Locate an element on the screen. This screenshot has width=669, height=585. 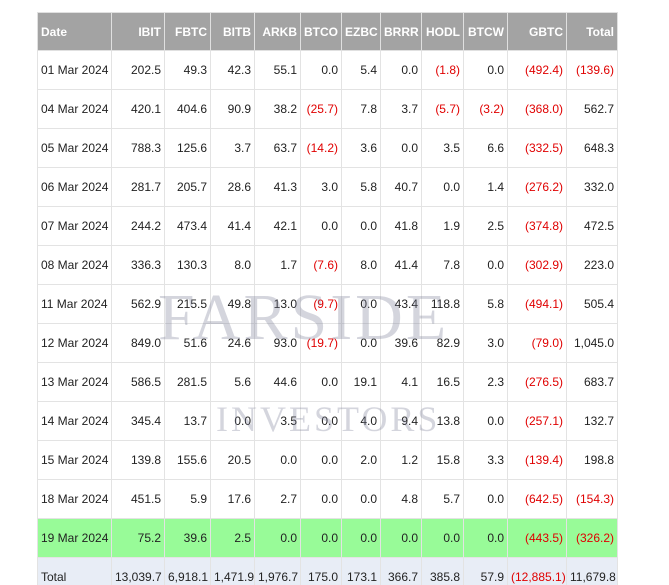
date-cell: 19 Mar 2024 is located at coordinates (74, 538).